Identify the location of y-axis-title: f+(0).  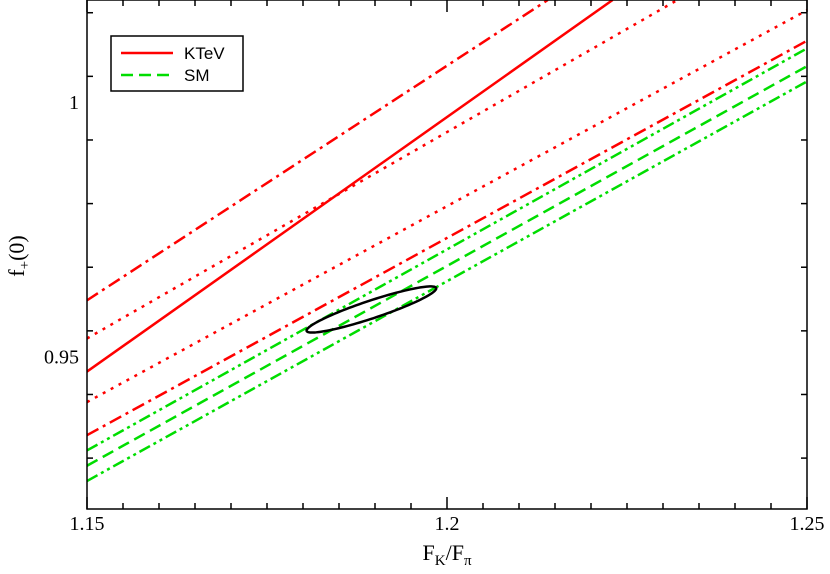
(18, 255).